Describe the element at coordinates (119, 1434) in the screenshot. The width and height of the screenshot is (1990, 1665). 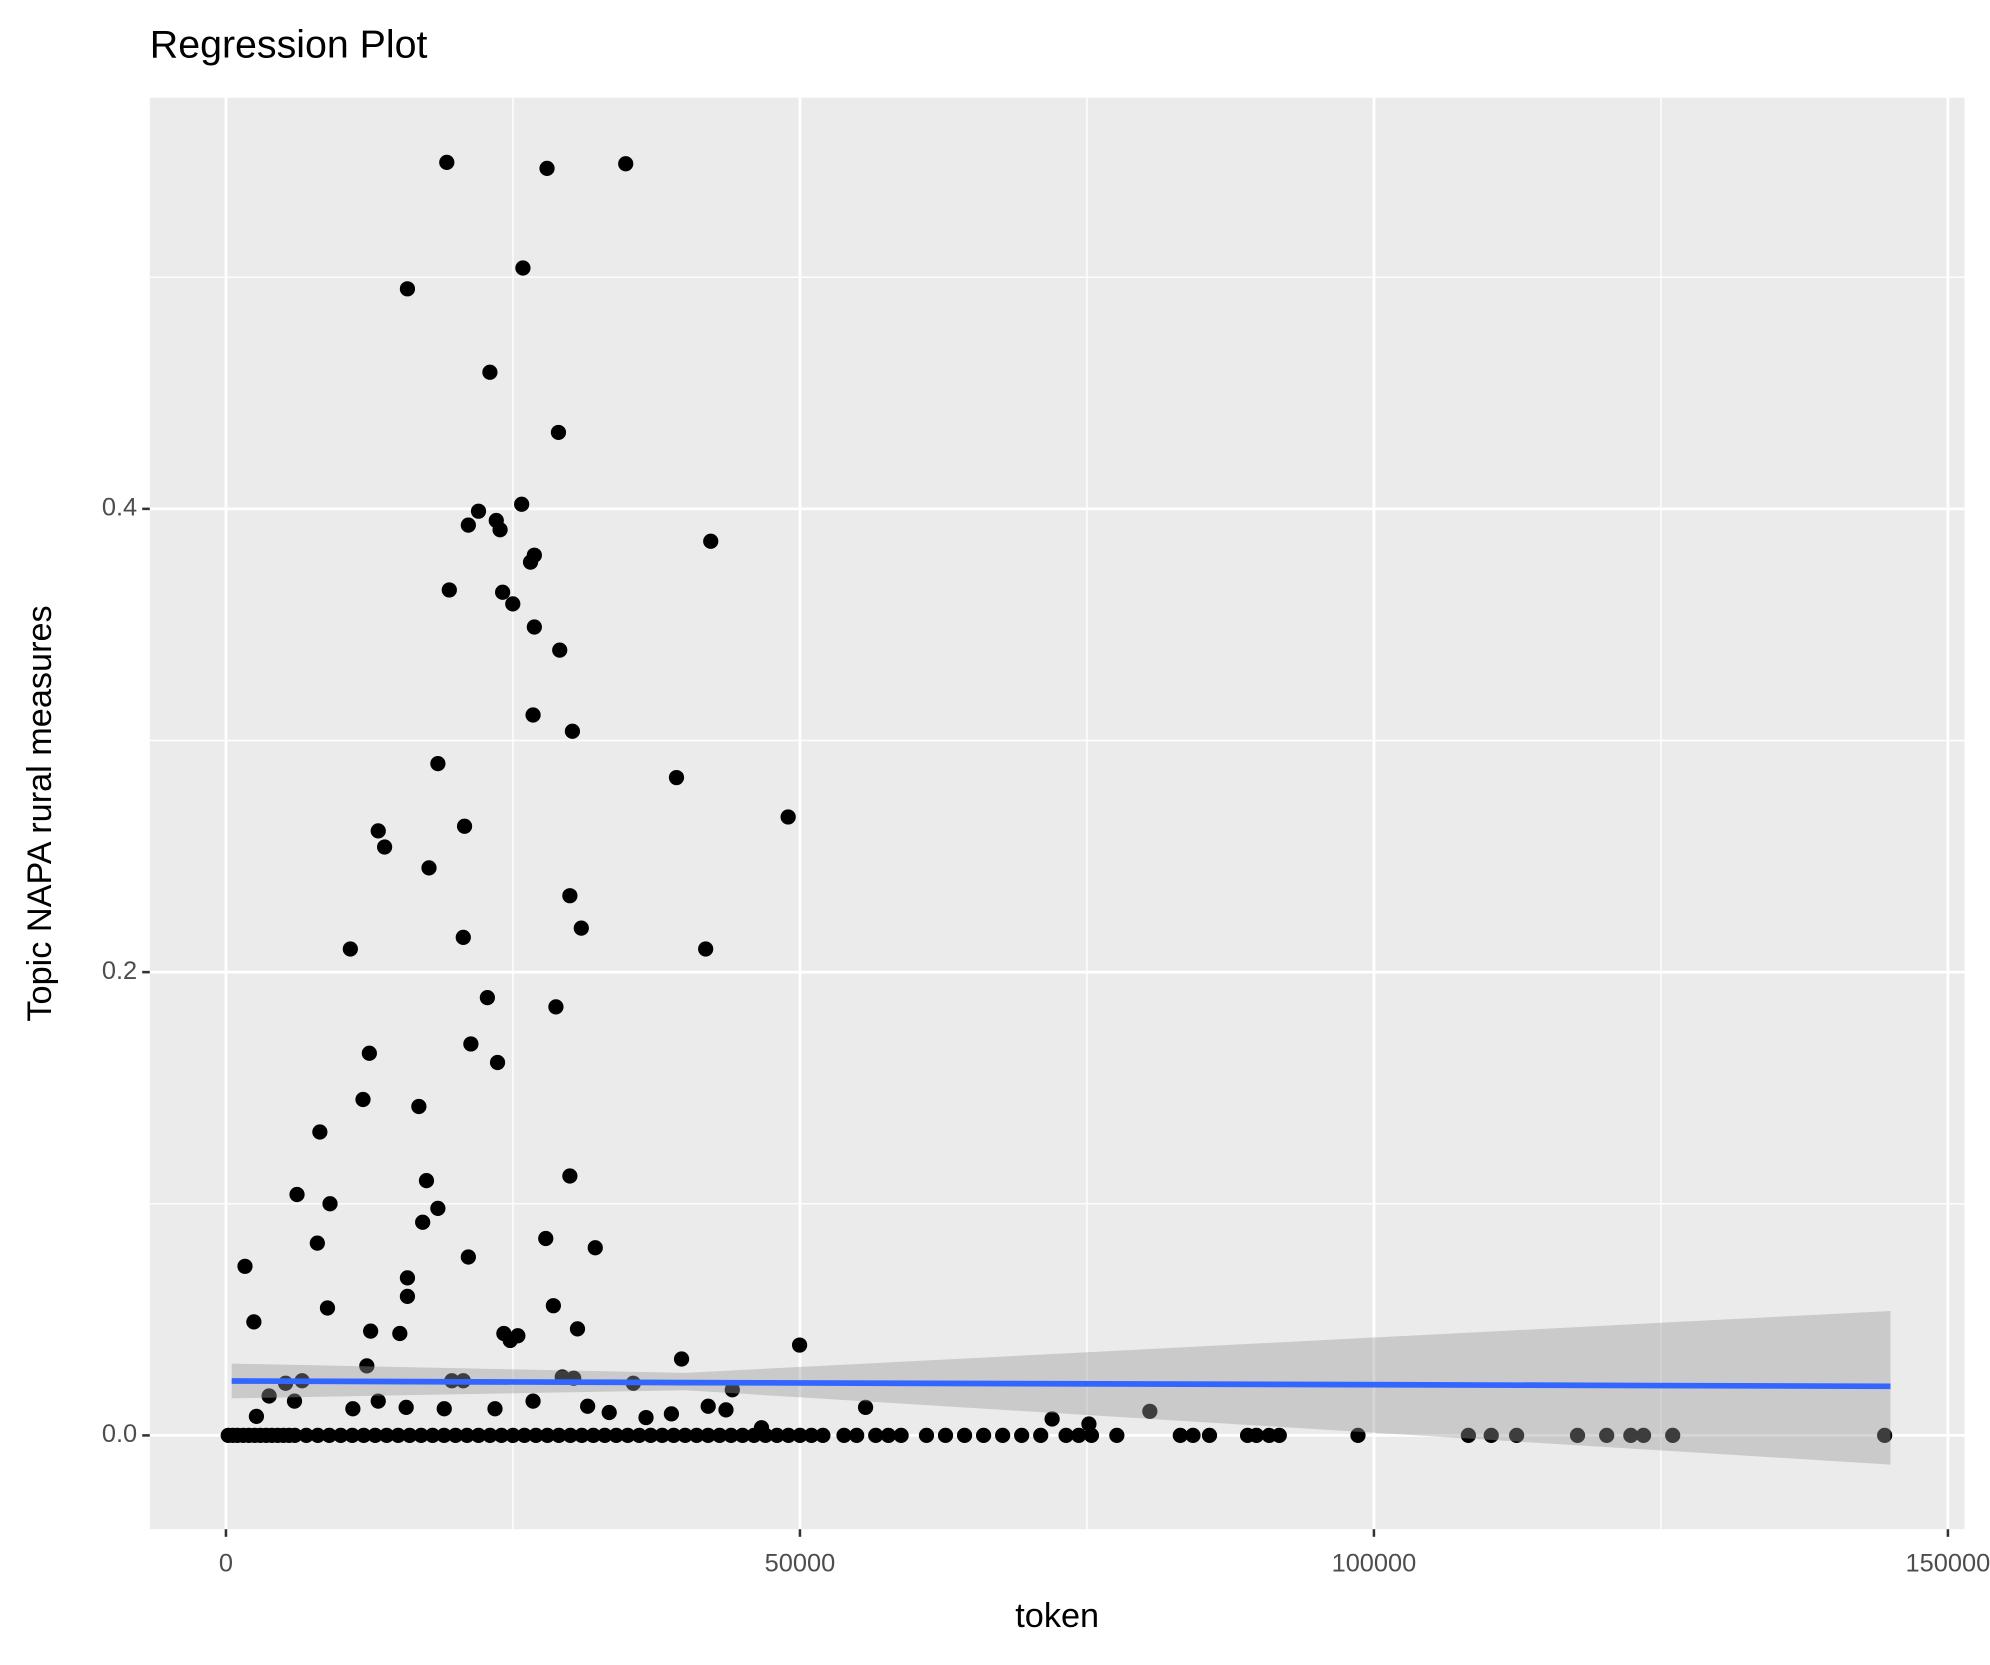
I see `y-tick-label: 0.0` at that location.